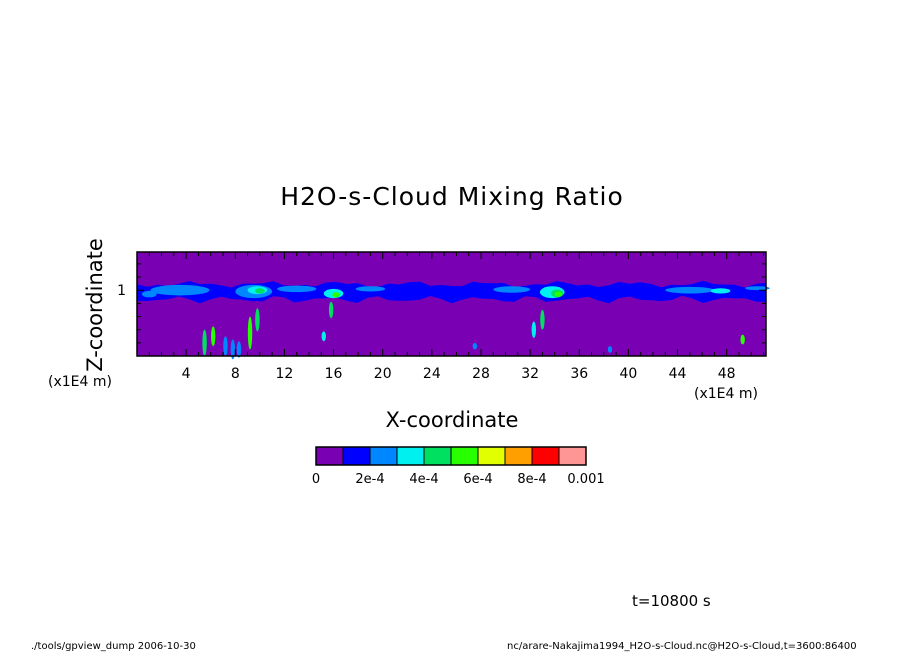  I want to click on colorbar: 0 2e-4 4e-4 6e-4 8e-4 0.001, so click(458, 467).